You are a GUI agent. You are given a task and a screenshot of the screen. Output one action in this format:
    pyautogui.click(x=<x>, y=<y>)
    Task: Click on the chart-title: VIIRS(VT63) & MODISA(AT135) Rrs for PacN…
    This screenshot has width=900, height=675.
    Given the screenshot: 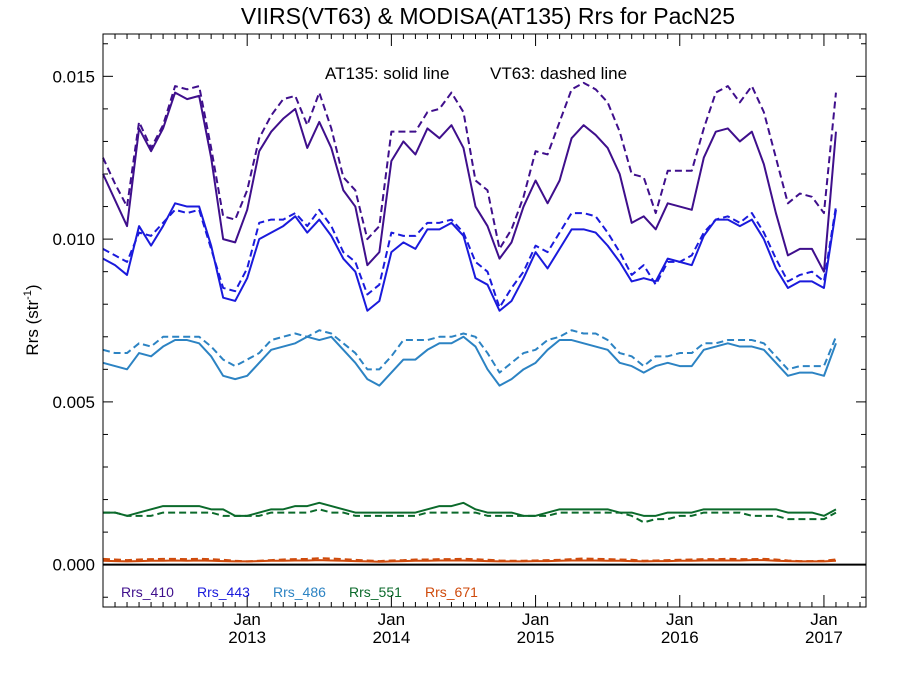 What is the action you would take?
    pyautogui.click(x=488, y=16)
    